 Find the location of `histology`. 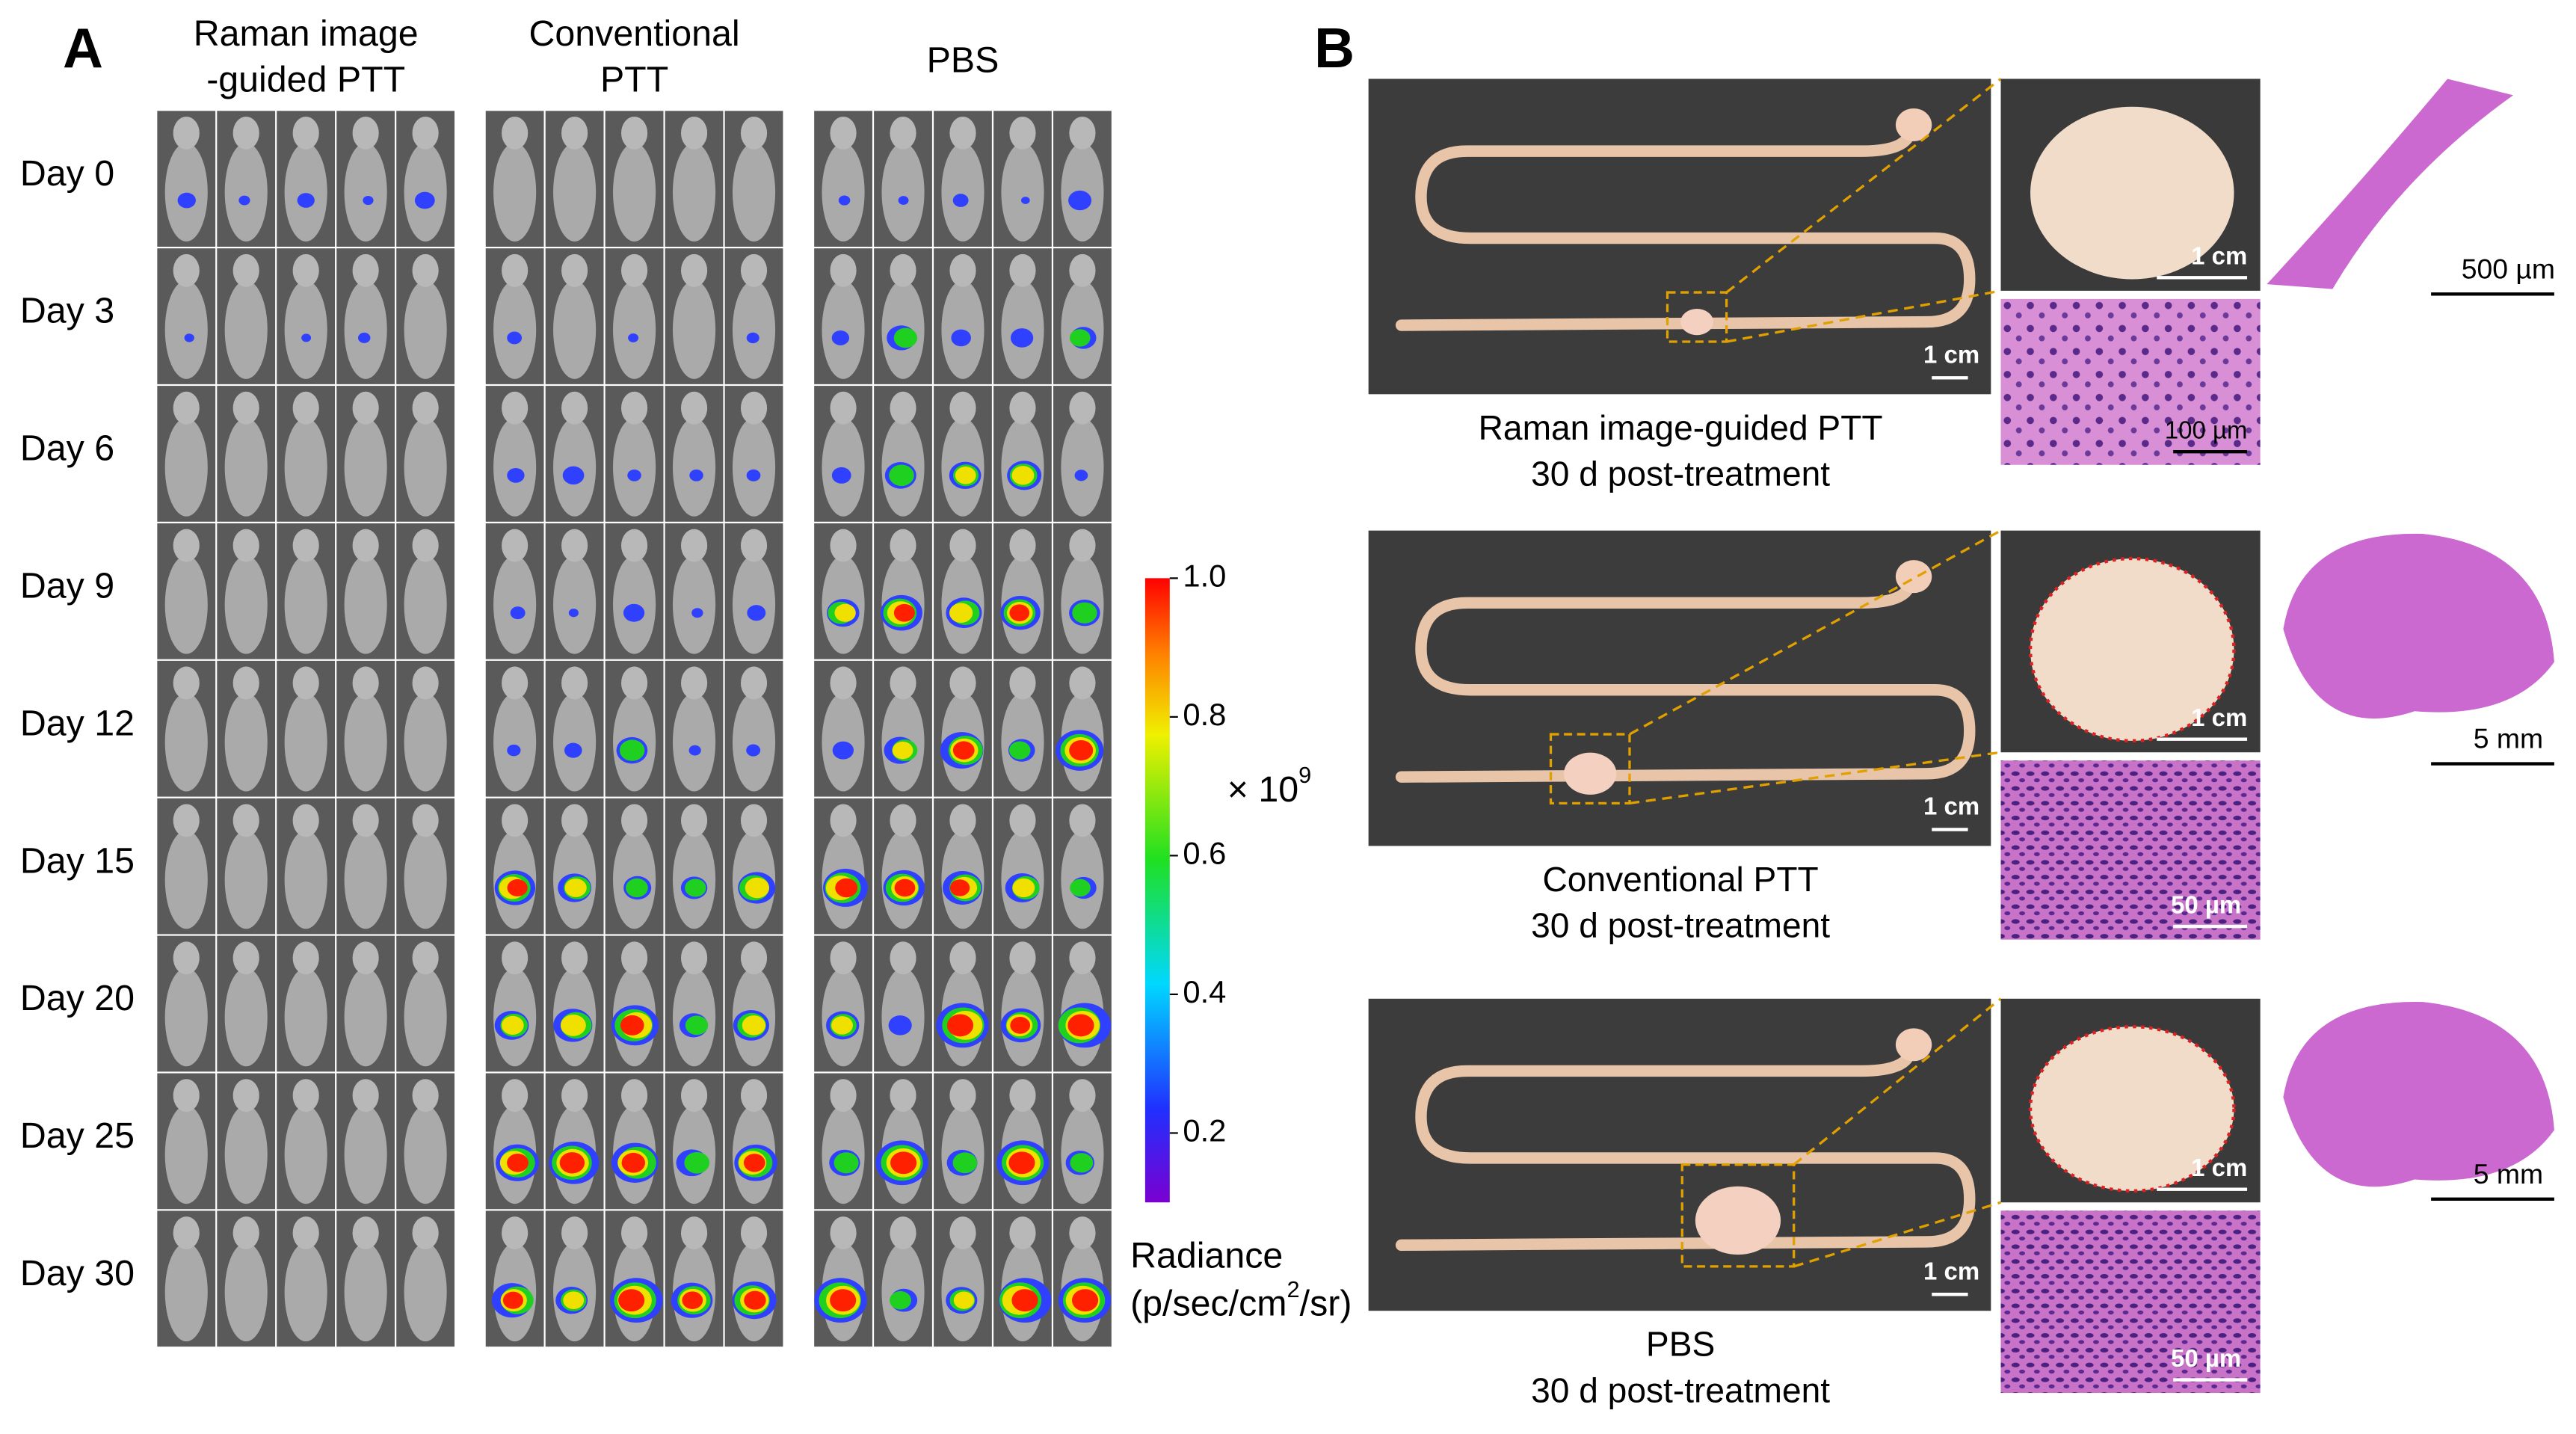

histology is located at coordinates (2130, 382).